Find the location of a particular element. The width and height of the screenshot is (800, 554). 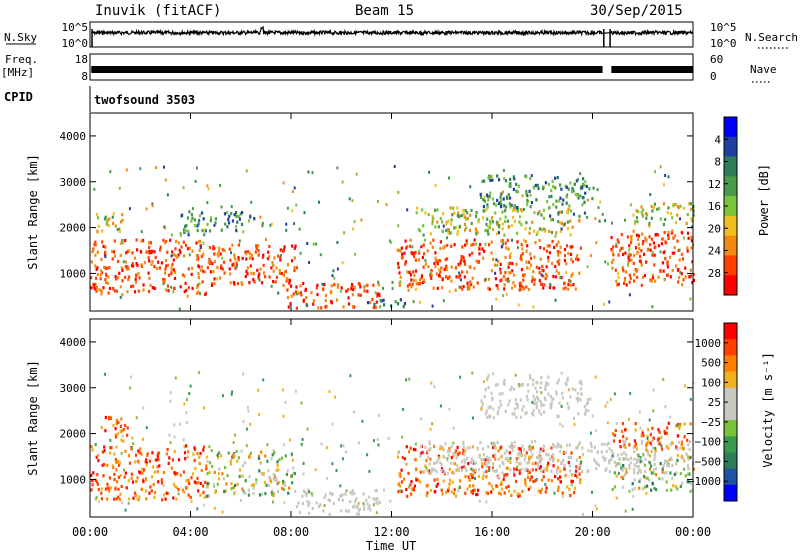

nave-bottom-tick: 0 is located at coordinates (713, 76).